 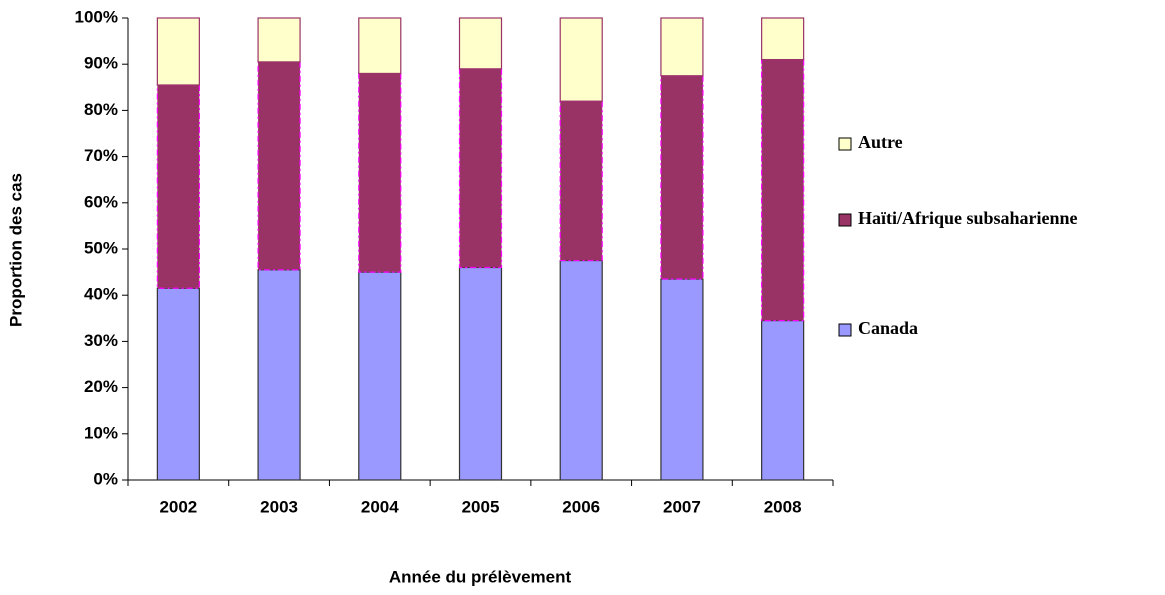 I want to click on x-tick-label: 2008, so click(x=783, y=506).